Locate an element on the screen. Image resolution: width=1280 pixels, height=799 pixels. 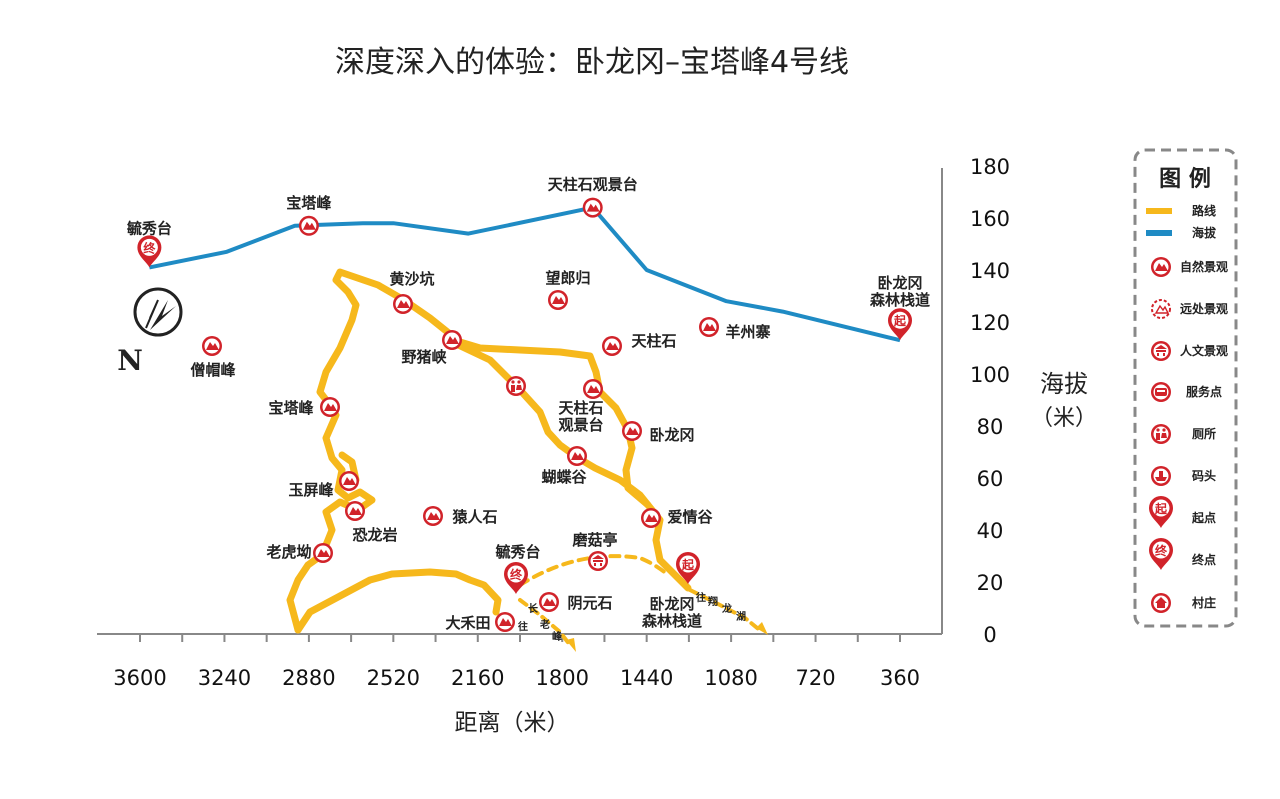
x-axis-ticks: 3600 3240 2880 2520 2160 1800 1440 1080 720 360 is located at coordinates (516, 662).